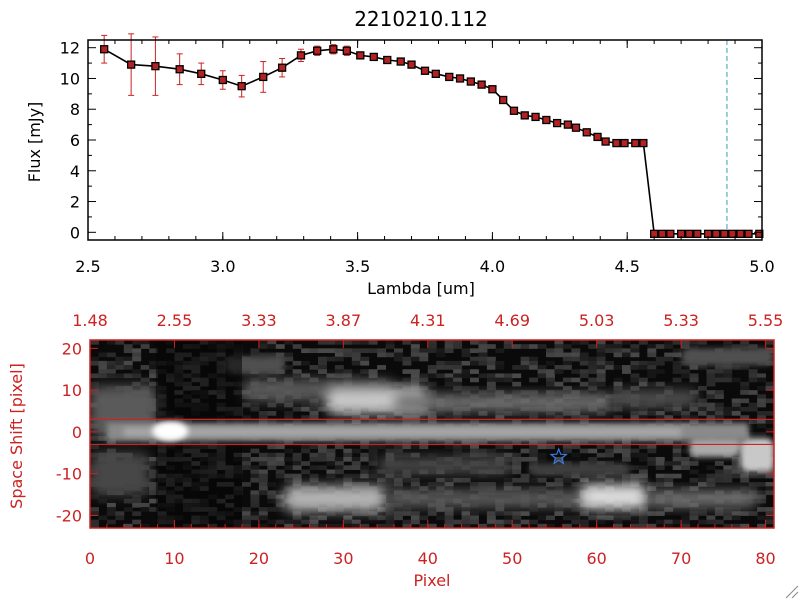 Image resolution: width=800 pixels, height=600 pixels. I want to click on resize-grip-icon, so click(792, 592).